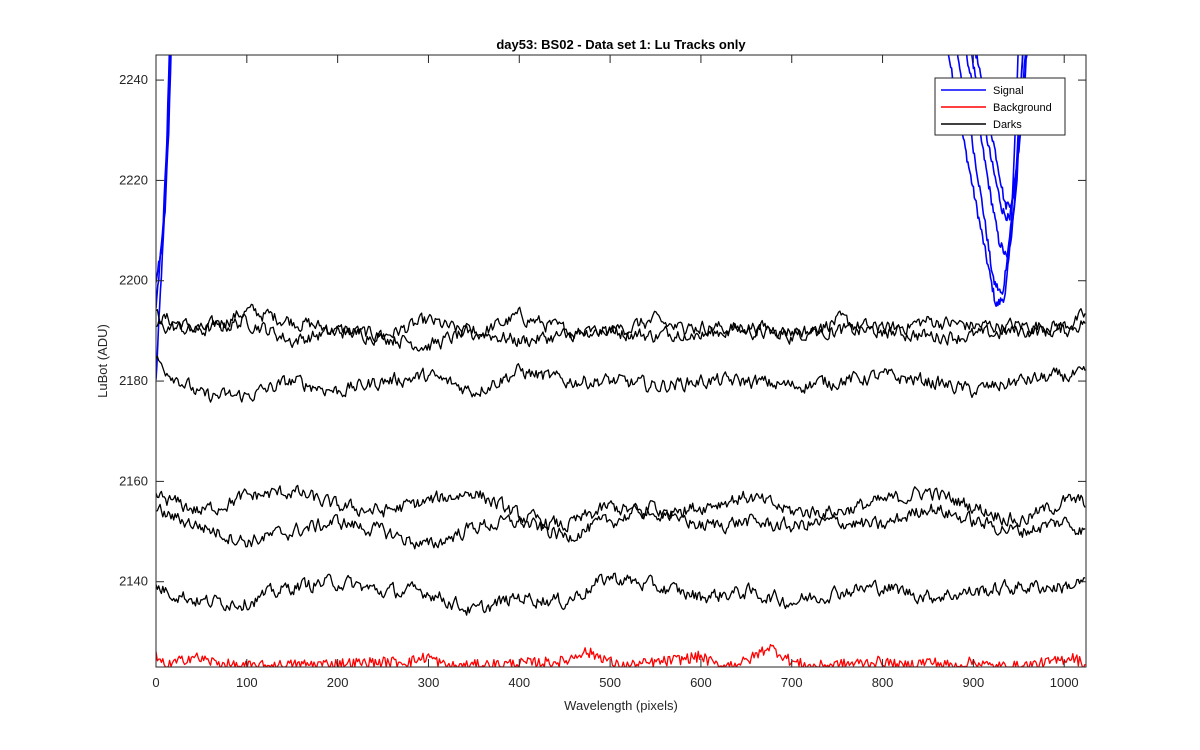  Describe the element at coordinates (102, 361) in the screenshot. I see `y-axis-label: LuBot (ADU)` at that location.